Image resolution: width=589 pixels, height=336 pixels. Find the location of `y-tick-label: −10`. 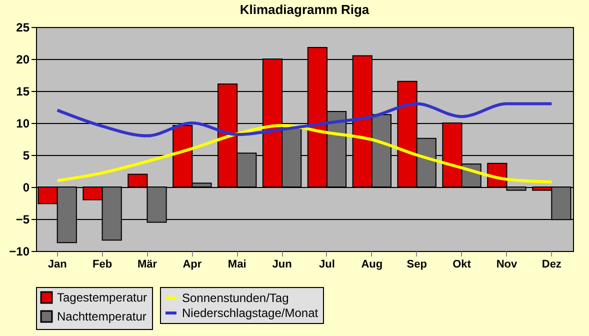

y-tick-label: −10 is located at coordinates (19, 251).